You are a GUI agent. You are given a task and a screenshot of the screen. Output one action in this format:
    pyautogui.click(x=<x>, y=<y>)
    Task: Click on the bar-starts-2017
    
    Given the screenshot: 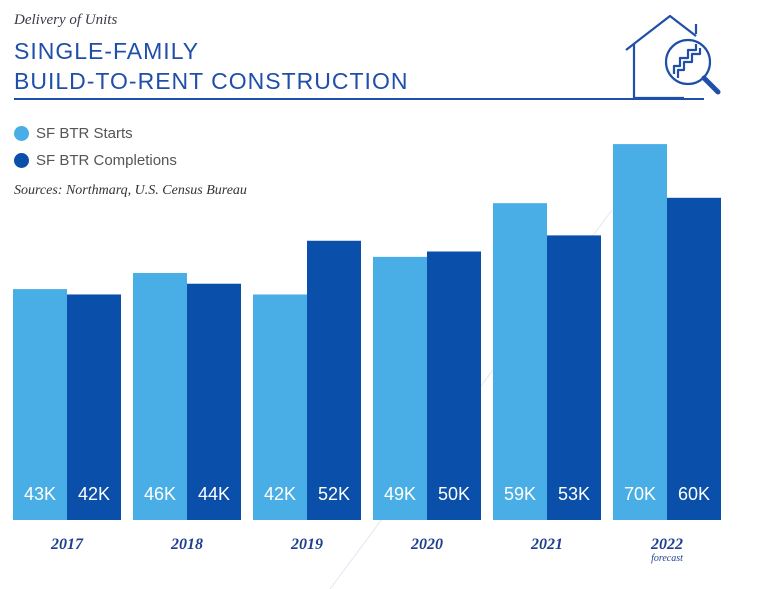 What is the action you would take?
    pyautogui.click(x=40, y=404)
    